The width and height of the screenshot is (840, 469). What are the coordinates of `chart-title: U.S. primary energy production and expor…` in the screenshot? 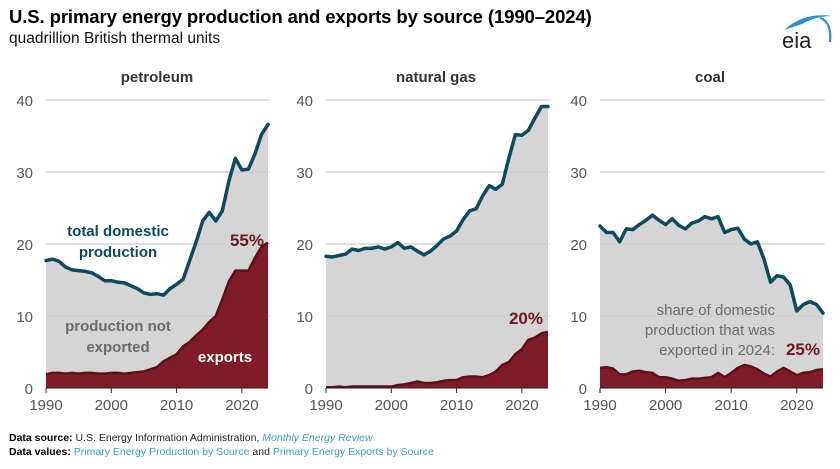 It's located at (300, 16).